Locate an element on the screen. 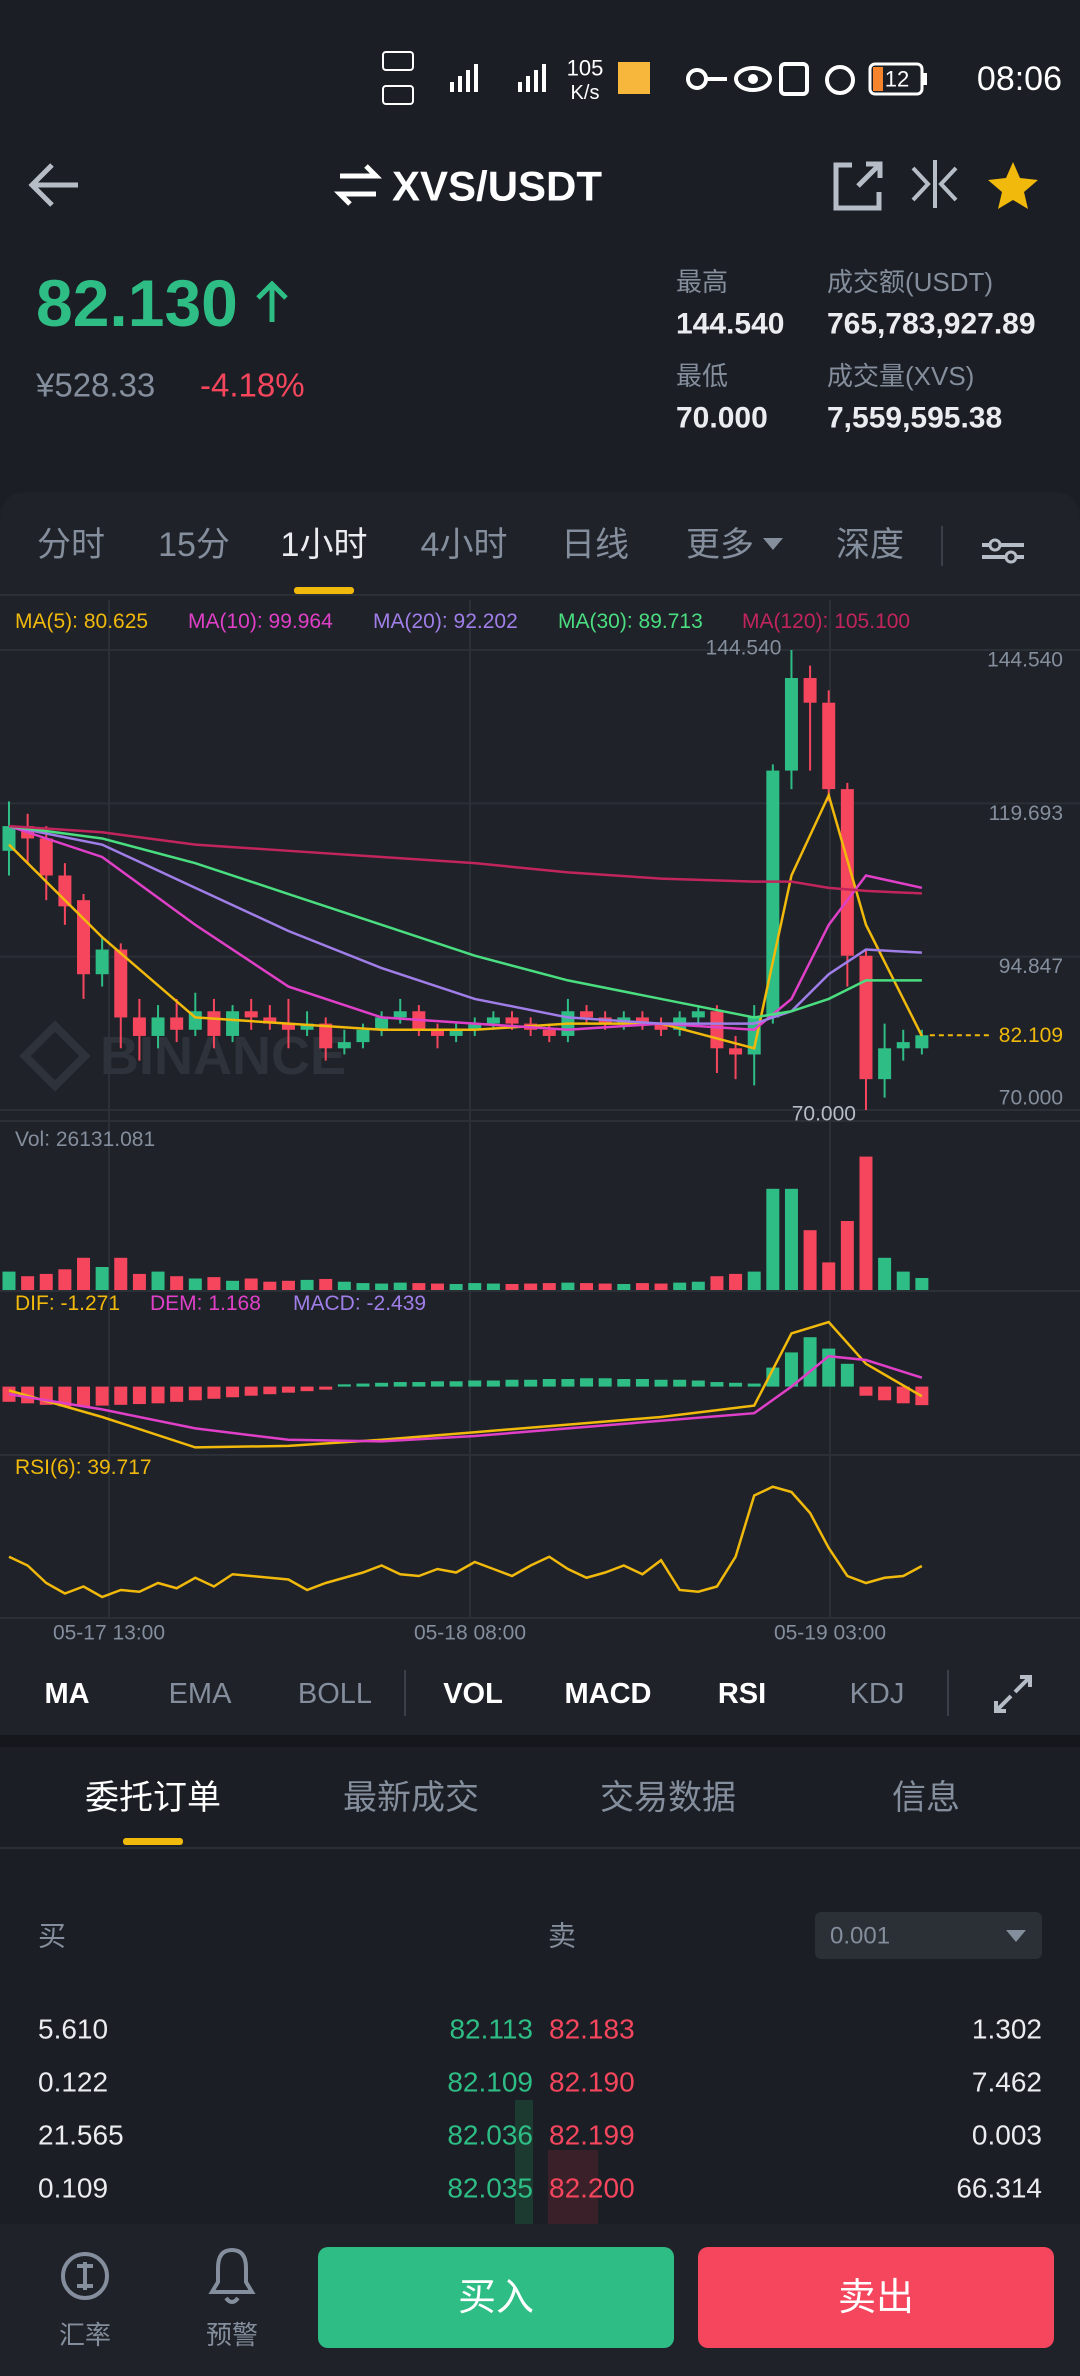 The image size is (1080, 2376). interval-tab: 4小时 is located at coordinates (464, 545).